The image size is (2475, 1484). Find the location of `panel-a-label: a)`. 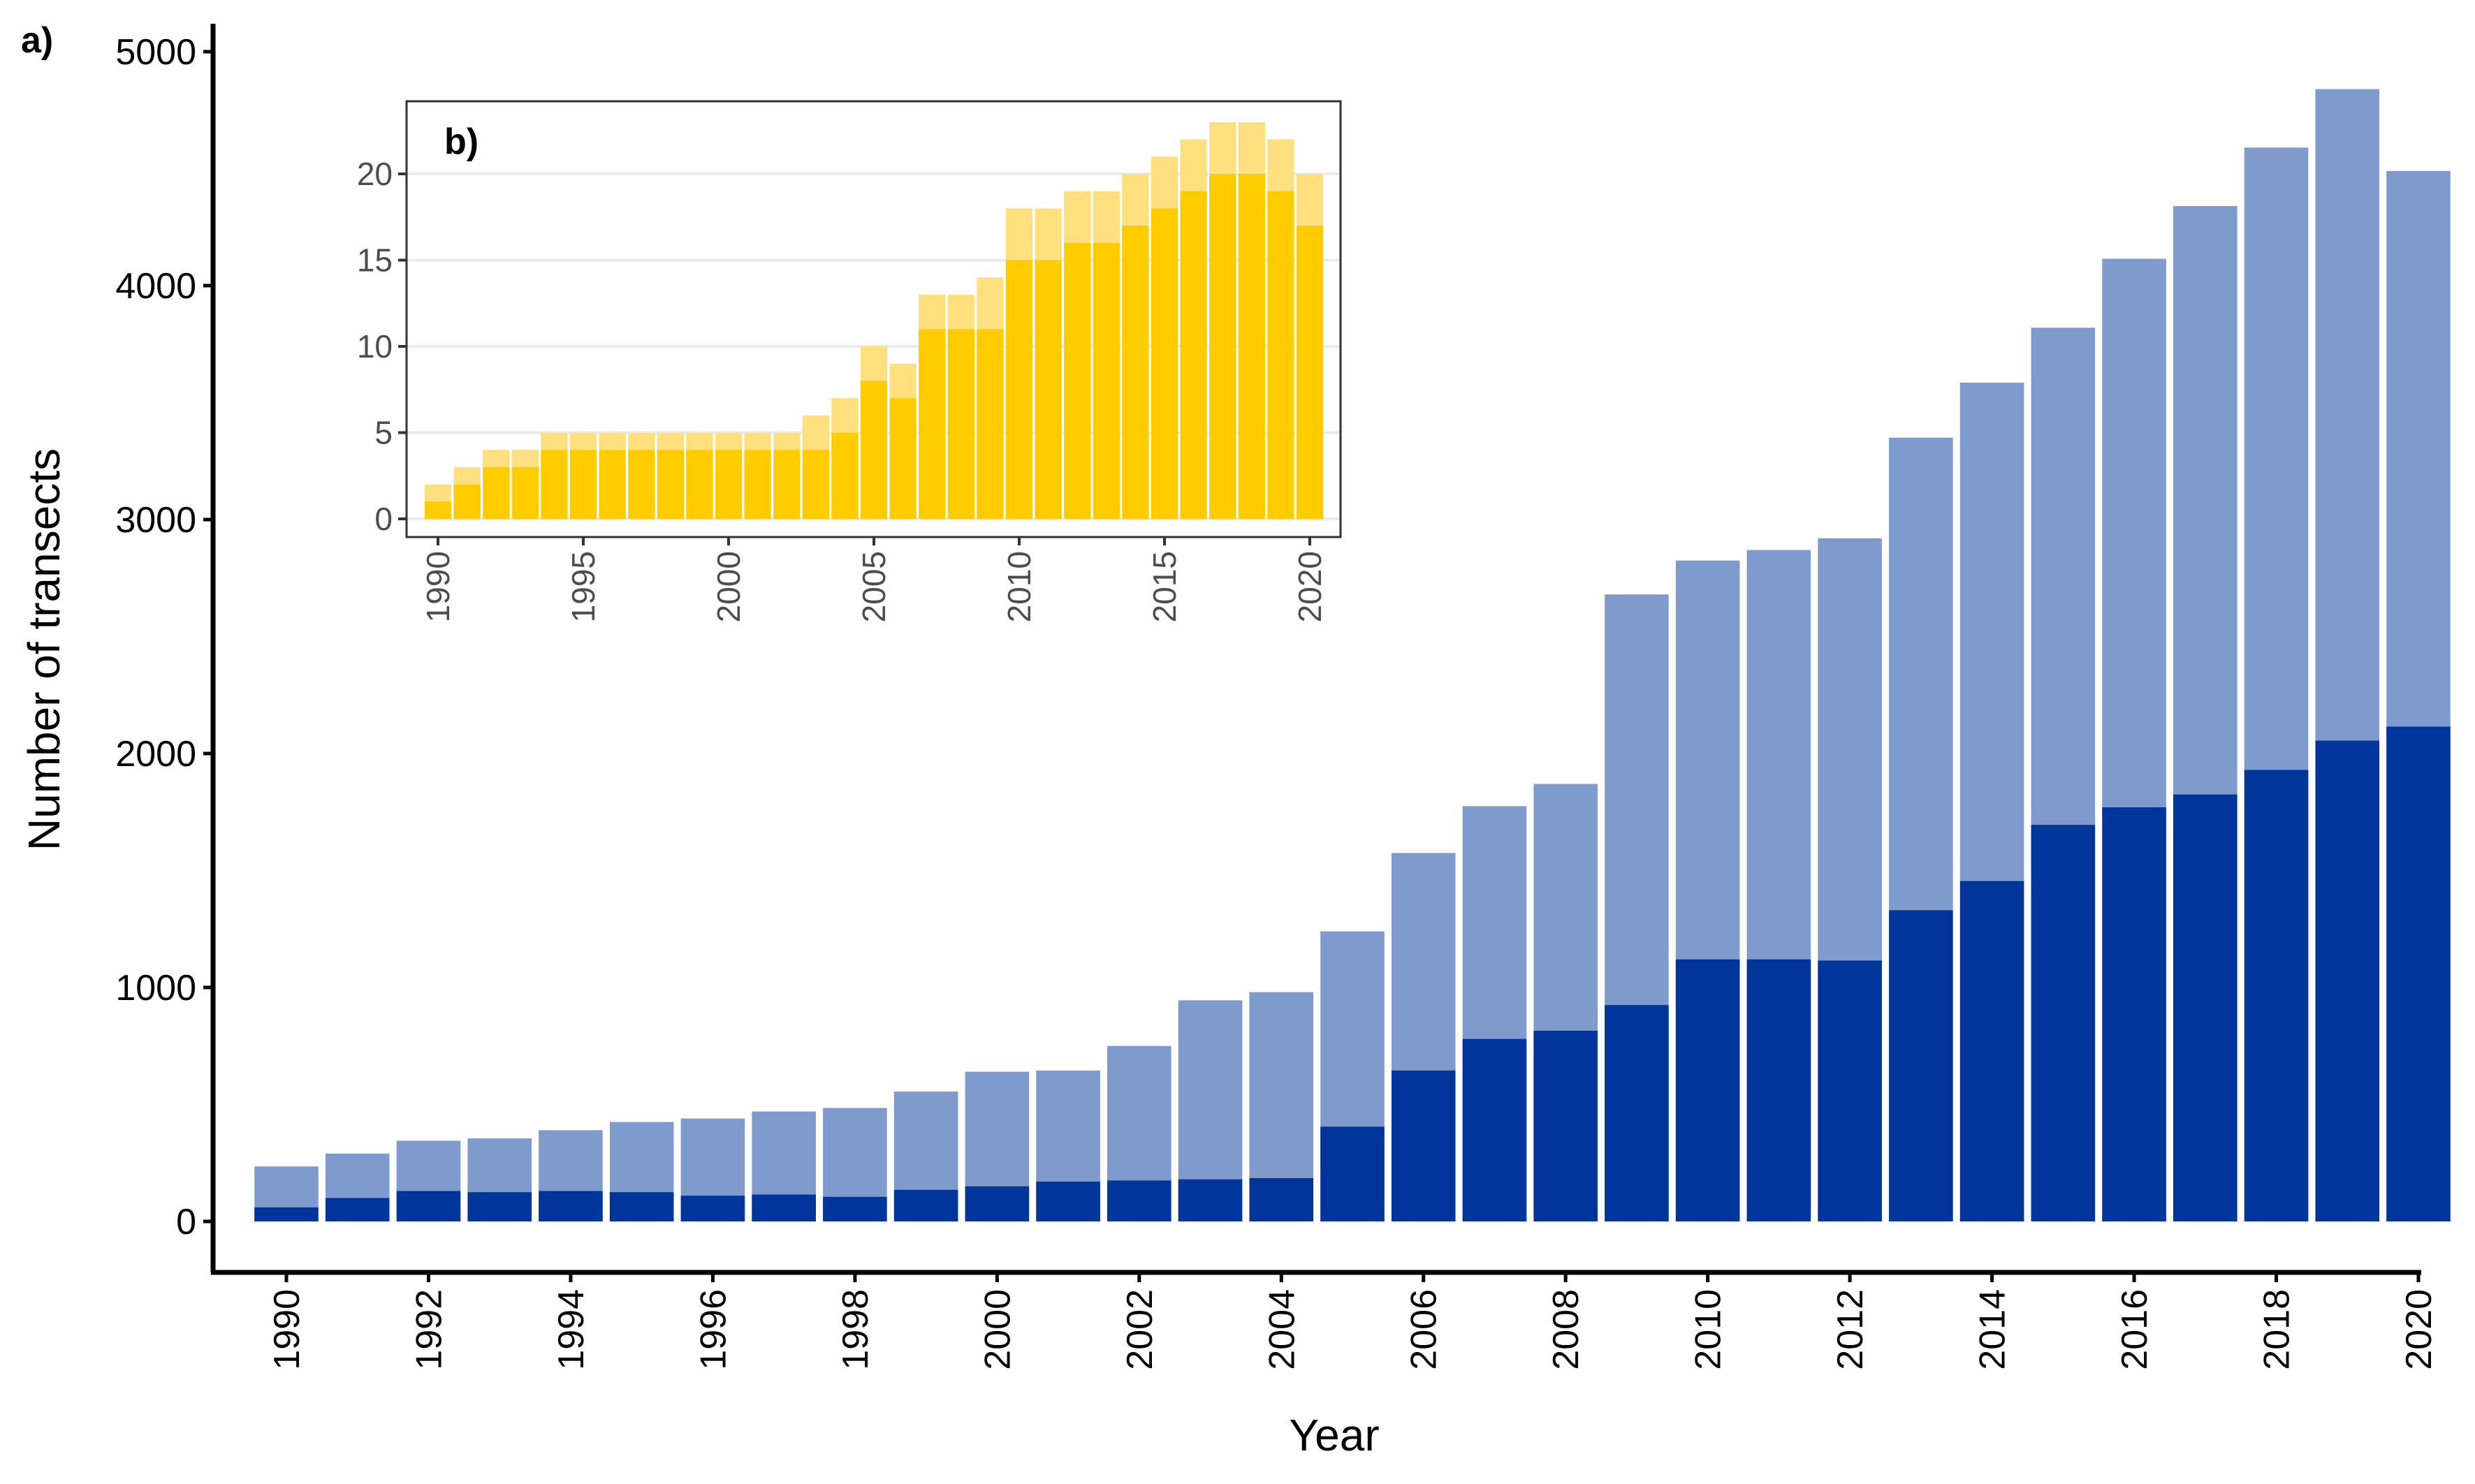

panel-a-label: a) is located at coordinates (37, 40).